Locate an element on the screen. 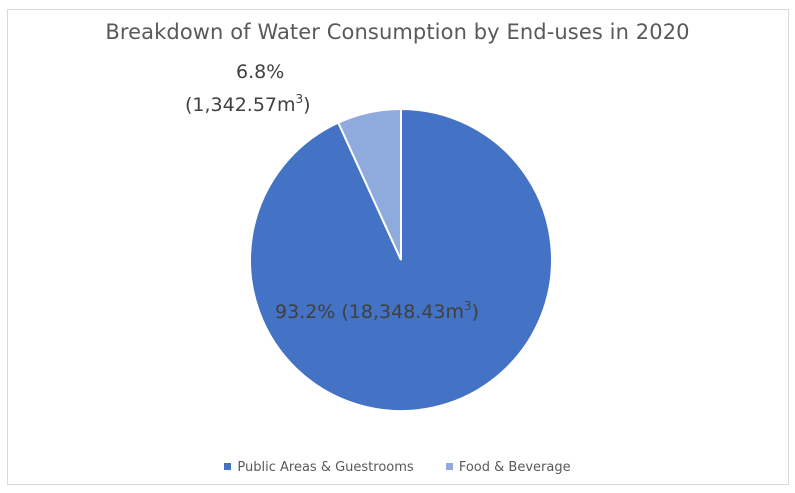  data-label-public-areas-close: ) is located at coordinates (475, 312).